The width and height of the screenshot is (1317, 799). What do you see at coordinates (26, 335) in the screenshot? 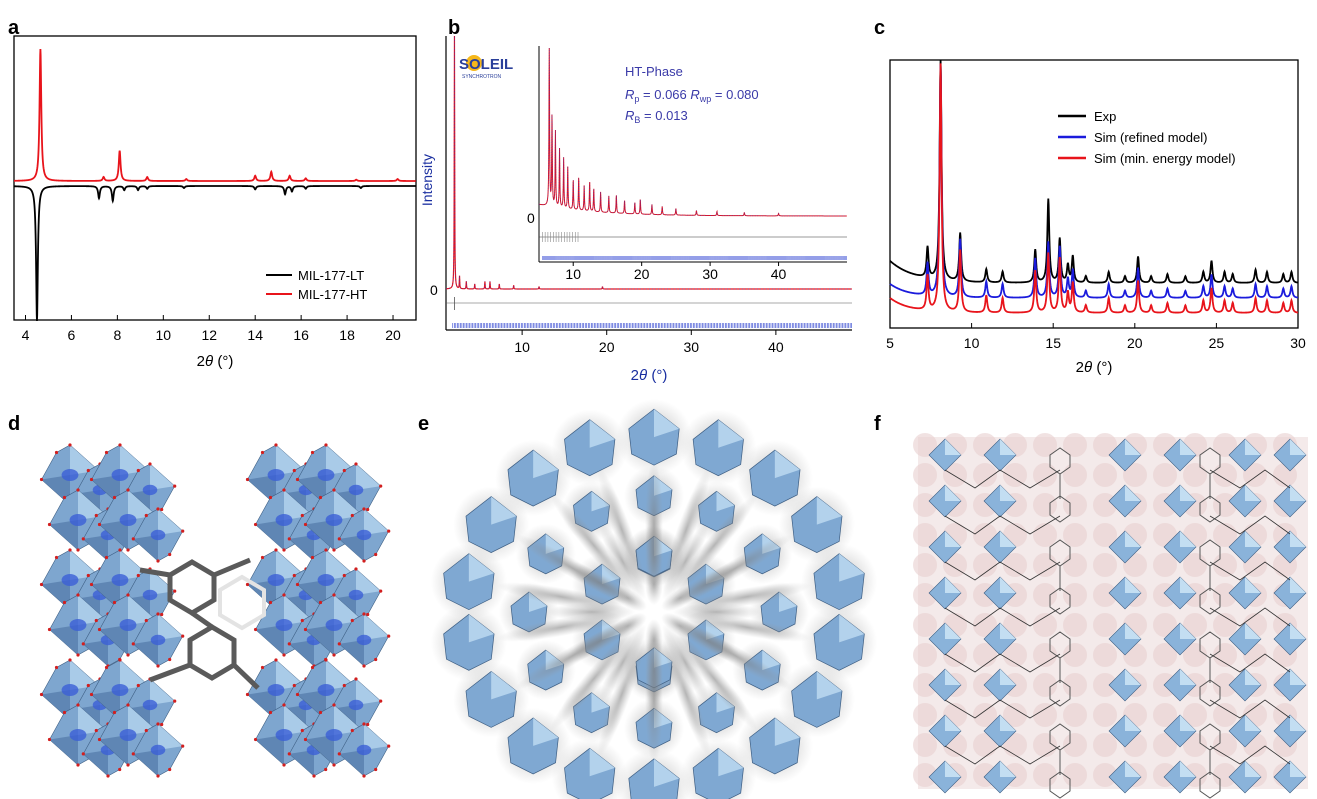
I see `x-tick-label: 4` at bounding box center [26, 335].